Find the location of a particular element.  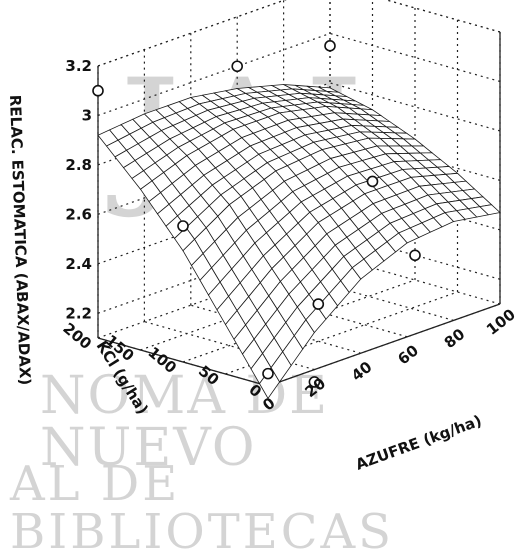

x-tick-label: 40 is located at coordinates (362, 371).